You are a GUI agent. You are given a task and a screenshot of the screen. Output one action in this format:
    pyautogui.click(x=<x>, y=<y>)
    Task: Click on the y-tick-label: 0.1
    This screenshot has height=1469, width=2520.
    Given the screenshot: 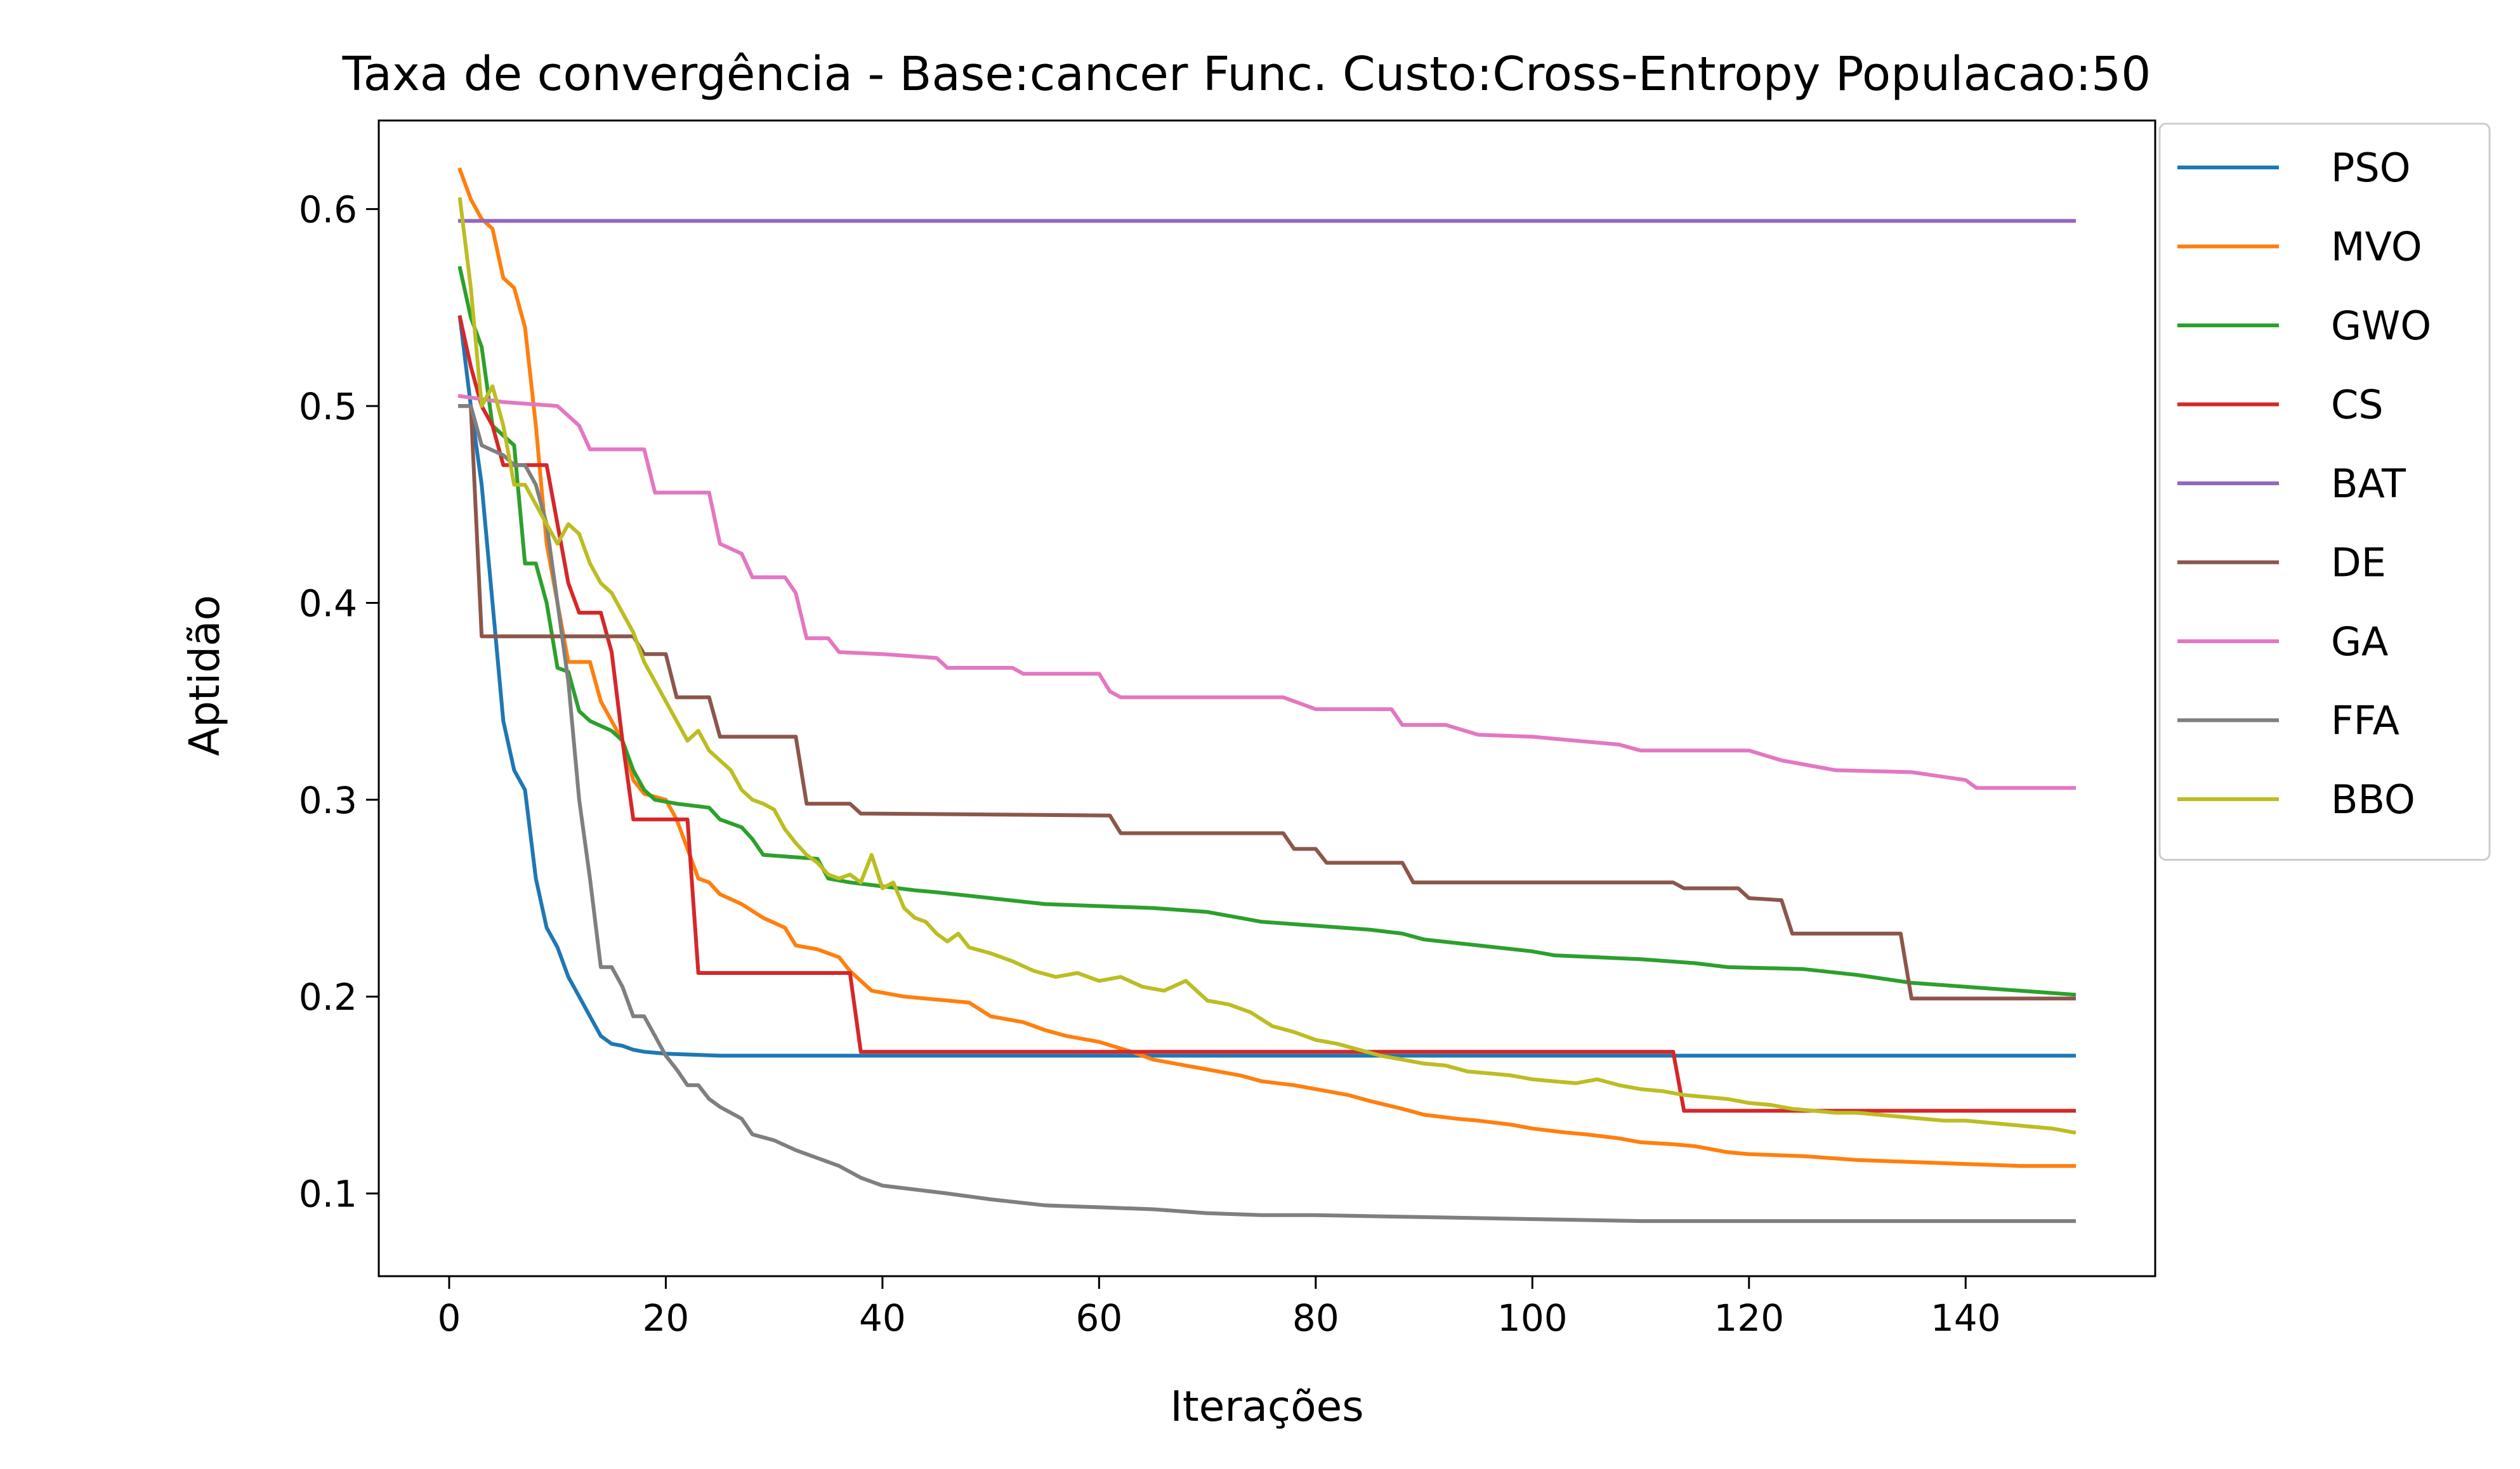 What is the action you would take?
    pyautogui.click(x=328, y=1194)
    